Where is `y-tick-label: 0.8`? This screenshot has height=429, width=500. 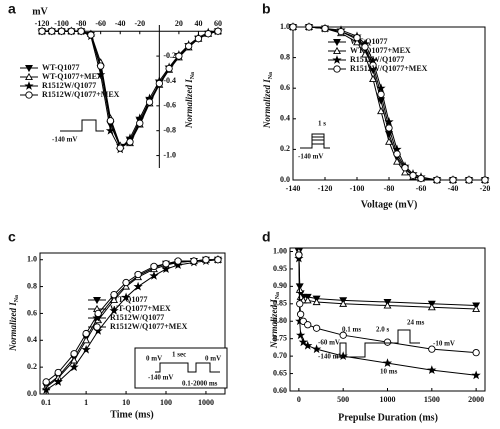 y-tick-label: 0.8 is located at coordinates (285, 56).